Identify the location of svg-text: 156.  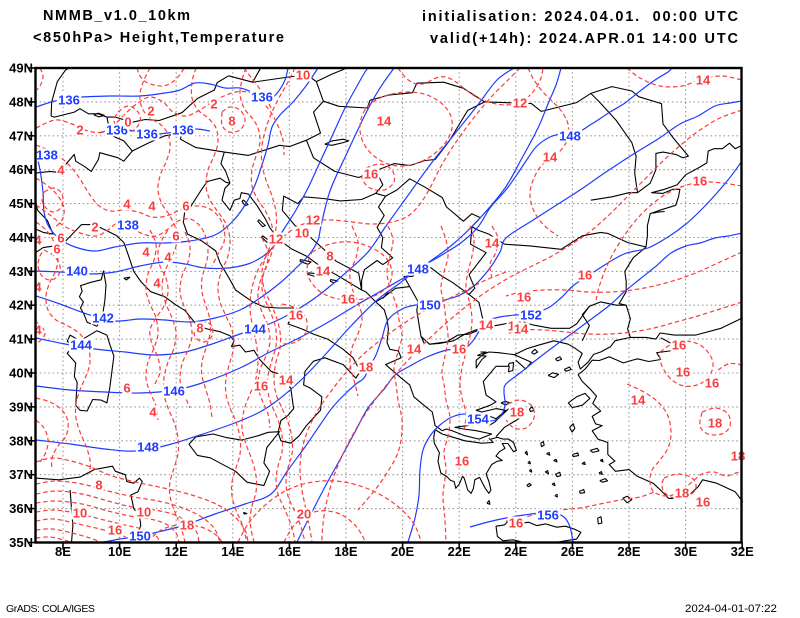
(548, 515).